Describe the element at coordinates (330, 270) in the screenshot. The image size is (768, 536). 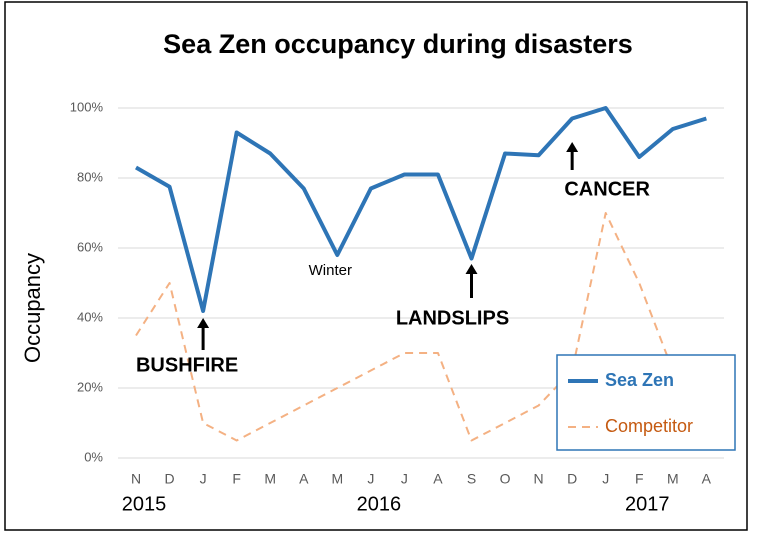
I see `annotation: Winter` at that location.